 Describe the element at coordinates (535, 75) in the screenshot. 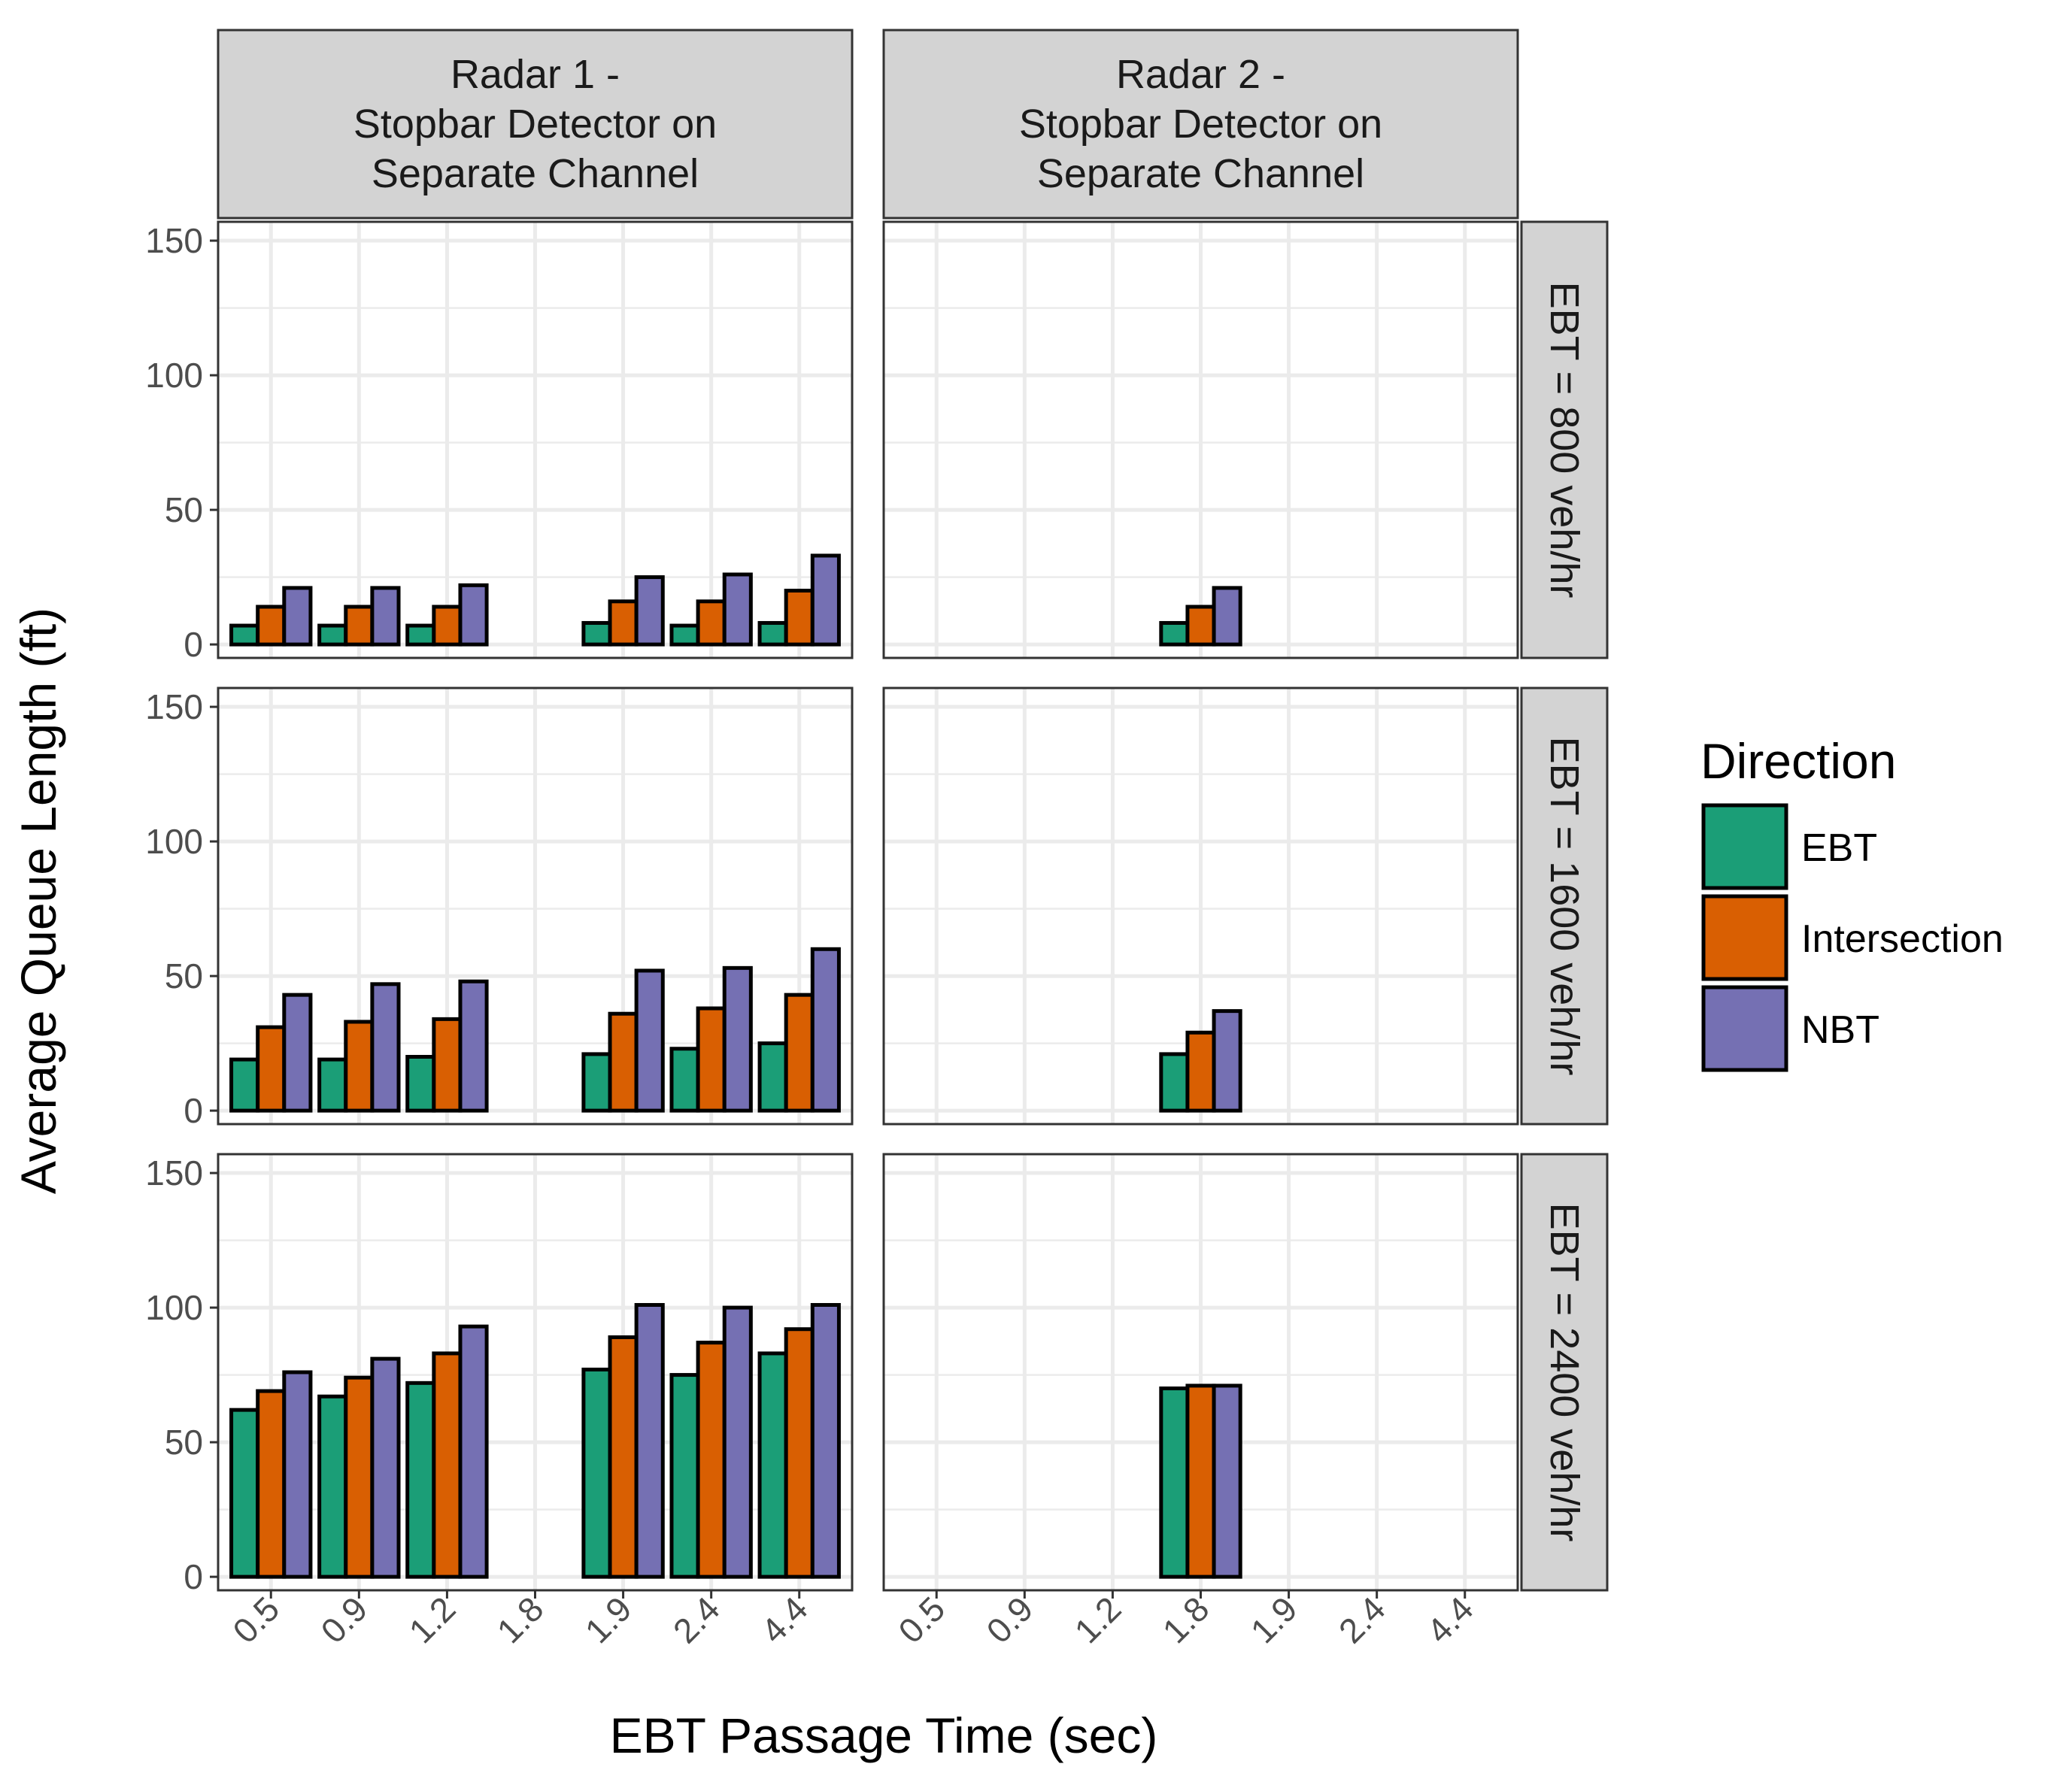

I see `column-strip-label-line: Radar 1 -` at that location.